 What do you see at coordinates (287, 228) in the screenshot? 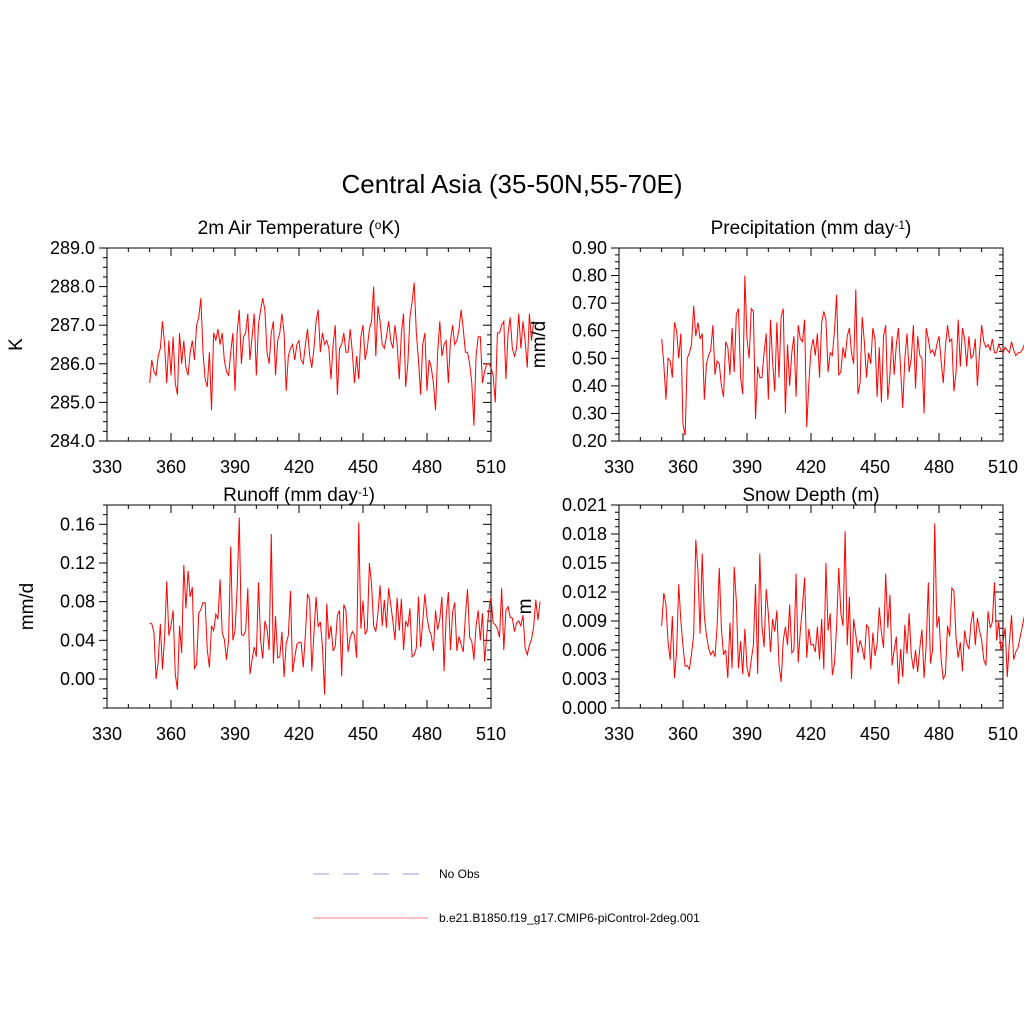
I see `panel-title-part: 2m Air Temperature (` at bounding box center [287, 228].